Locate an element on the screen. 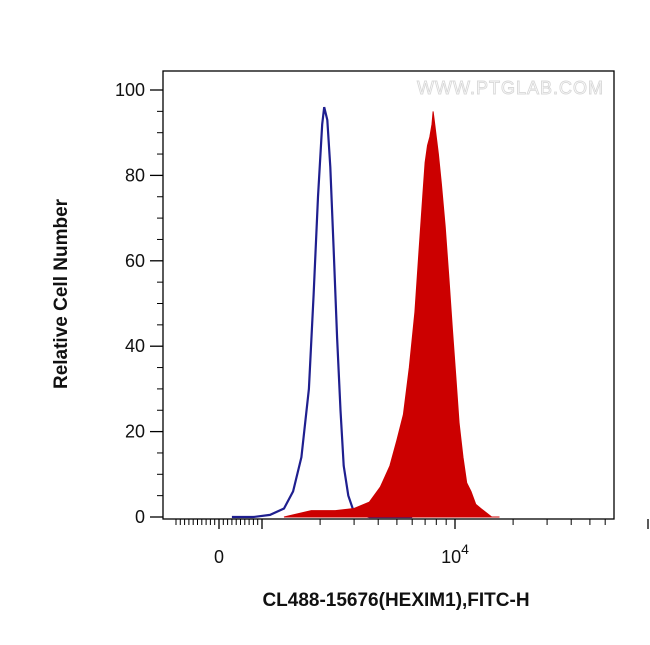 The height and width of the screenshot is (645, 650). y-tick-label: 20 is located at coordinates (135, 432).